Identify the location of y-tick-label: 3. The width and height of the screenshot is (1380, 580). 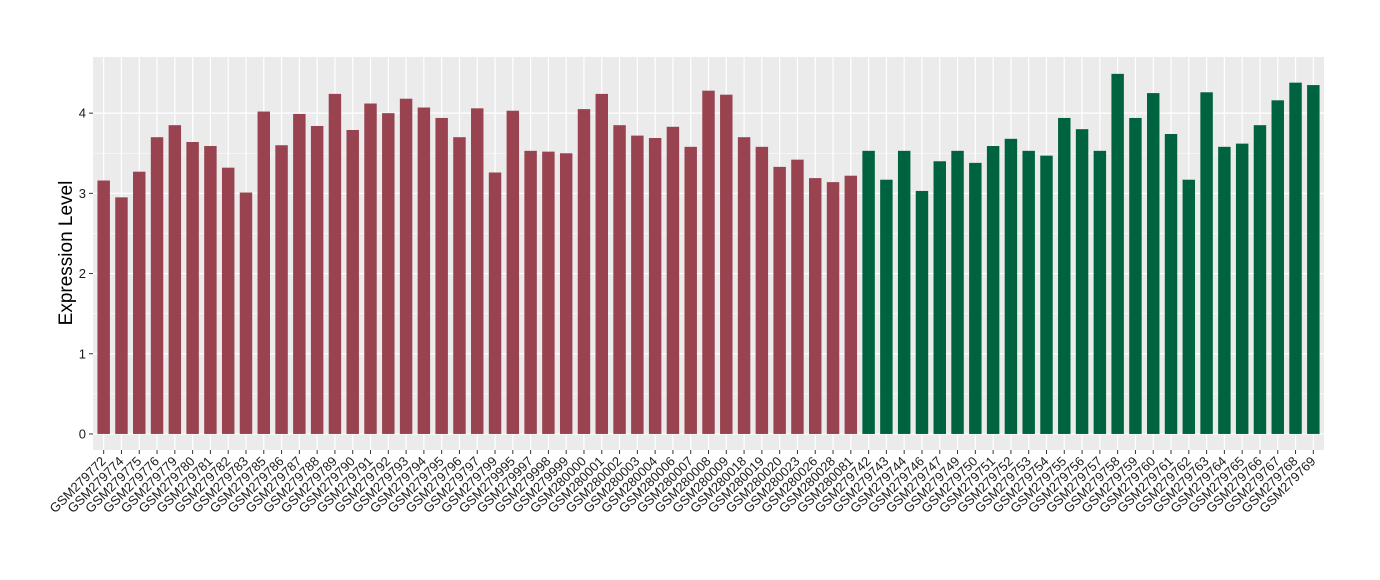
(82, 193).